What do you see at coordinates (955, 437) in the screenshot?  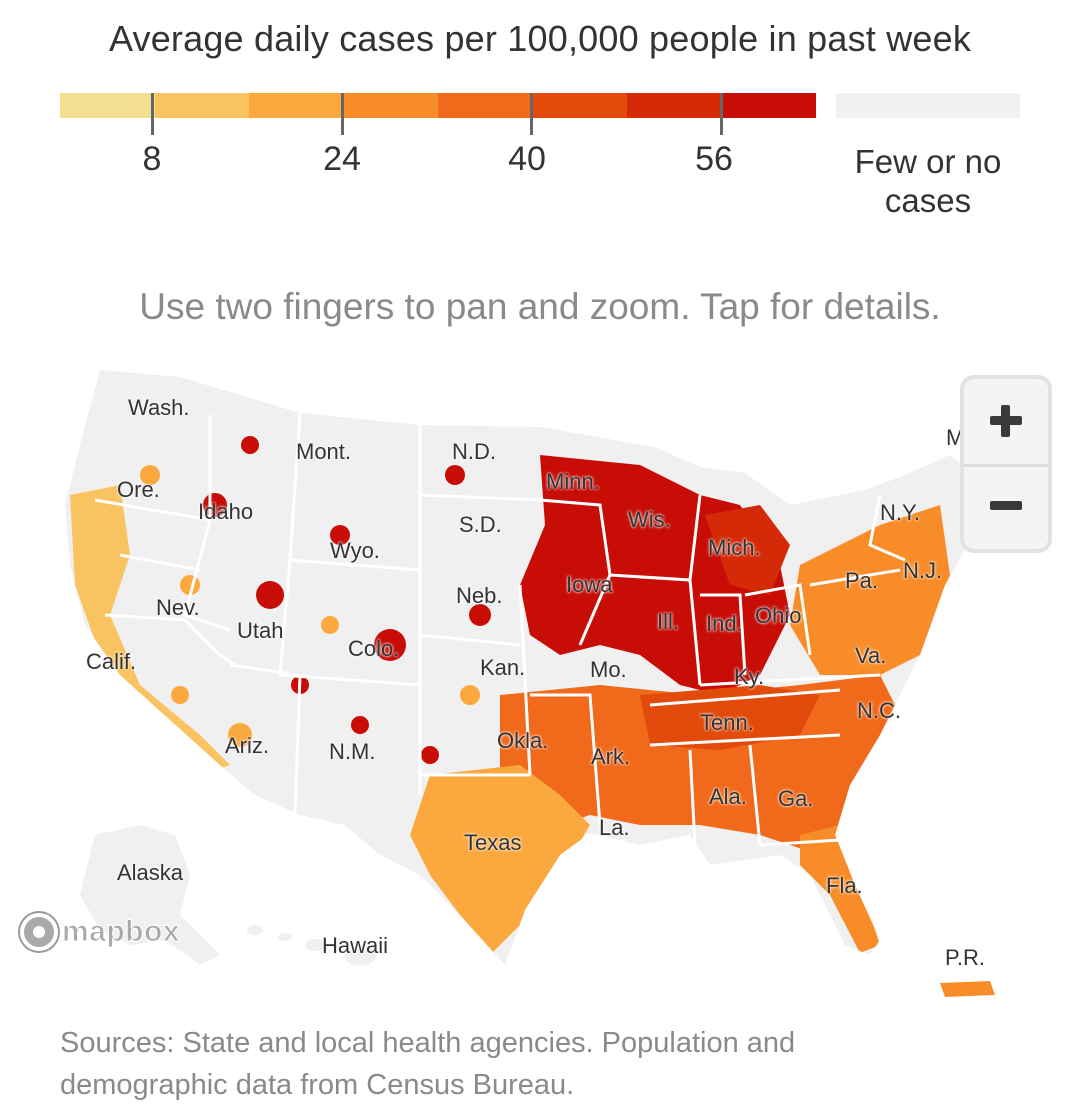 I see `label-maine-partial: M` at bounding box center [955, 437].